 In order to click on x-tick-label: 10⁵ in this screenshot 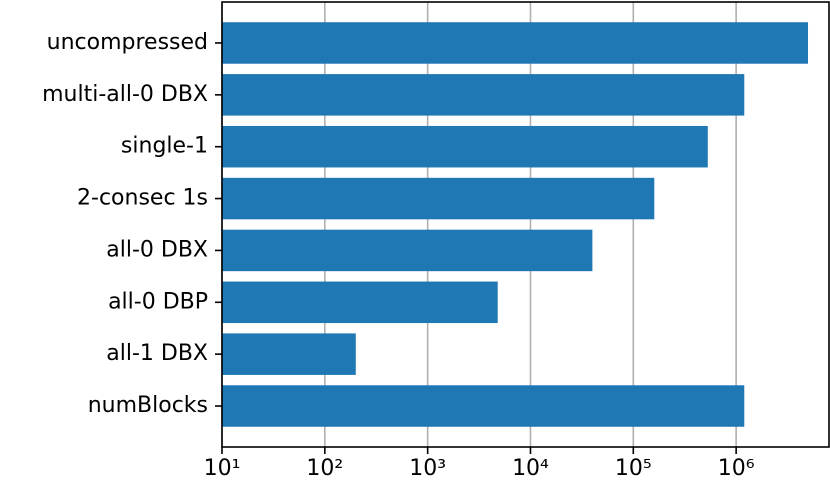, I will do `click(633, 468)`.